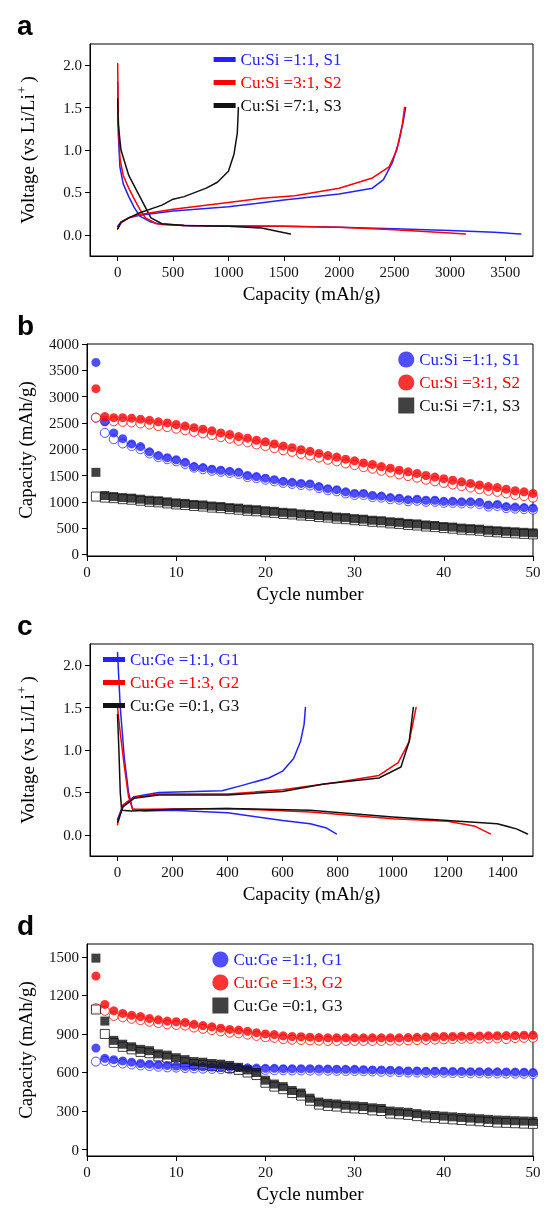  What do you see at coordinates (64, 995) in the screenshot?
I see `y-tick-label: 1200` at bounding box center [64, 995].